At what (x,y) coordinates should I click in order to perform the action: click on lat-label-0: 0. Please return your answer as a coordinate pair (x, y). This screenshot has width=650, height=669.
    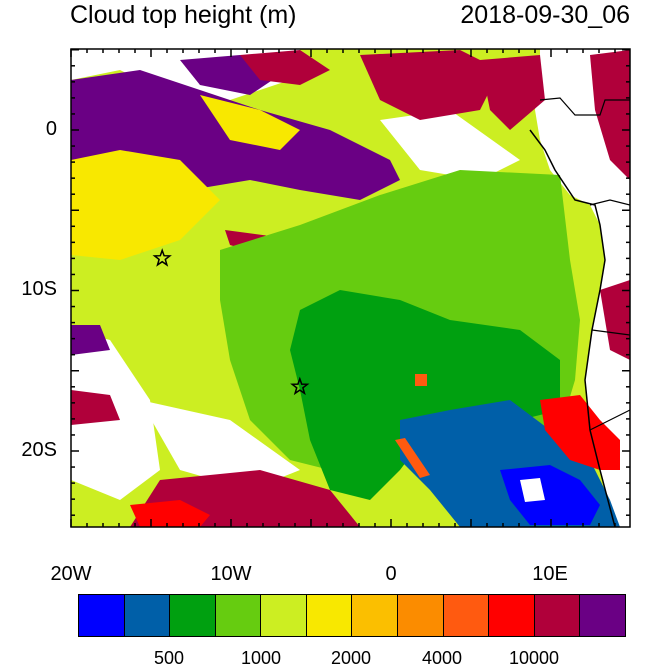
    Looking at the image, I should click on (51, 129).